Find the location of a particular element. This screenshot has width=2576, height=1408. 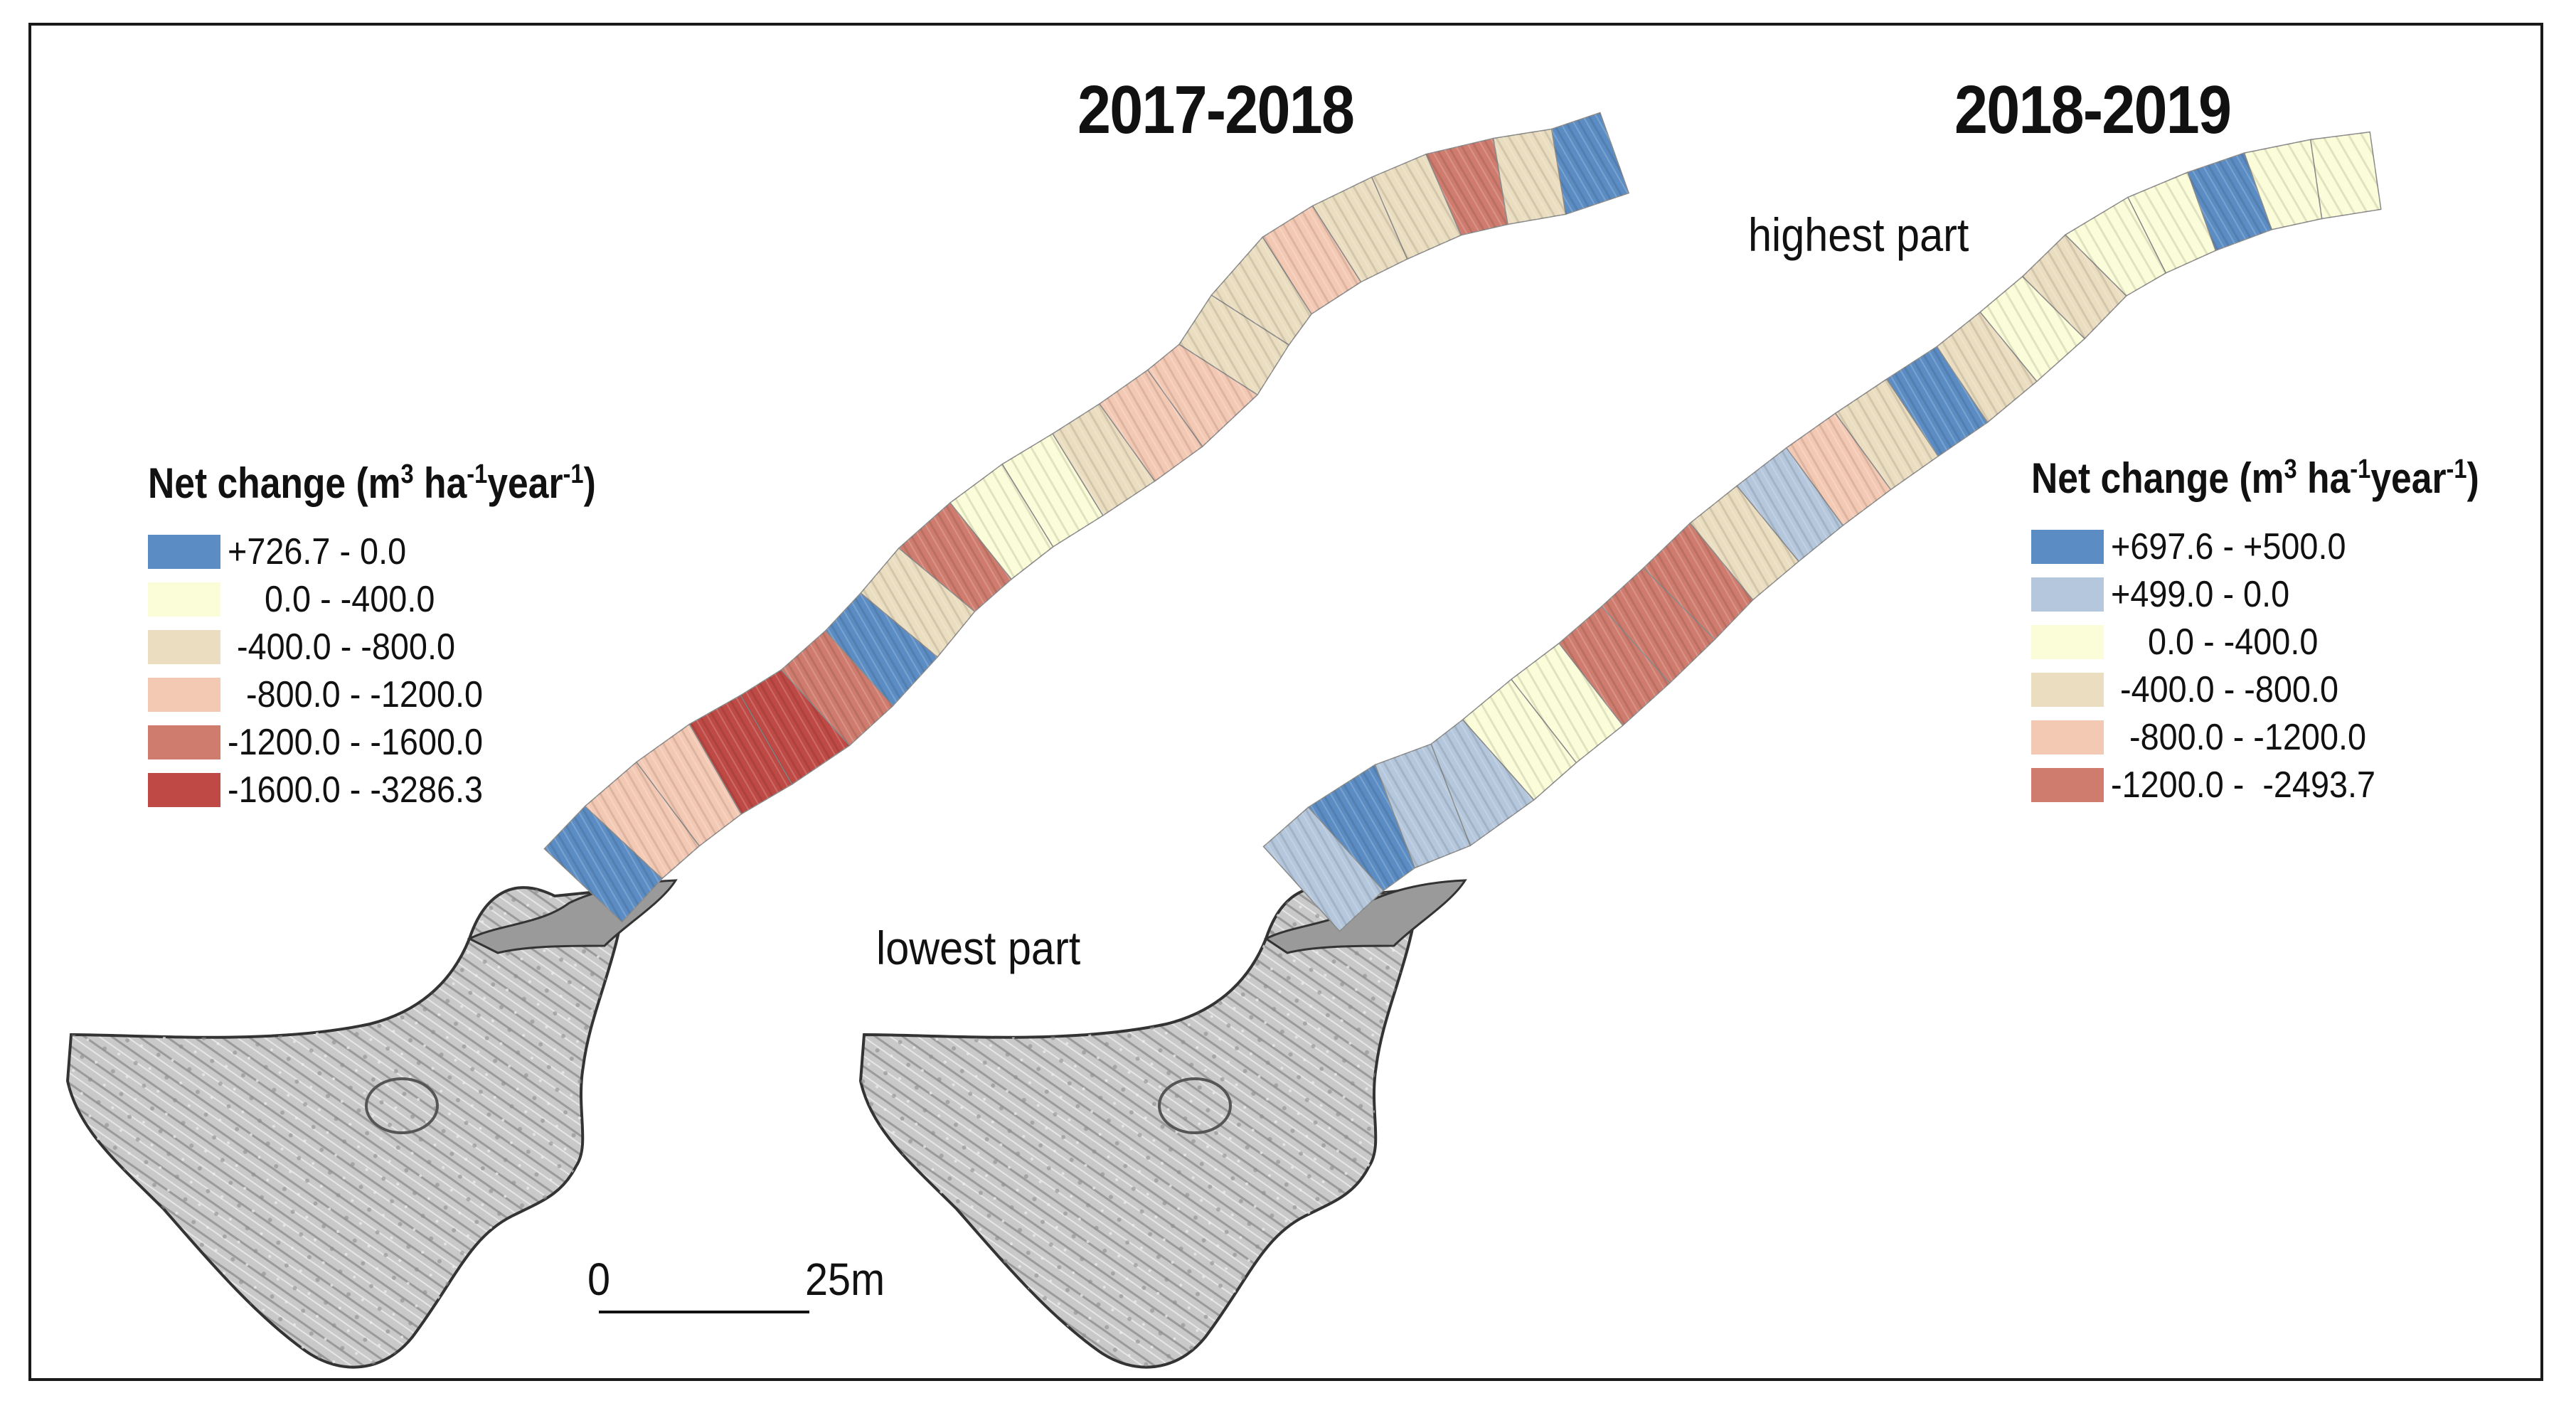

highest-part-label: highest part is located at coordinates (1858, 234).